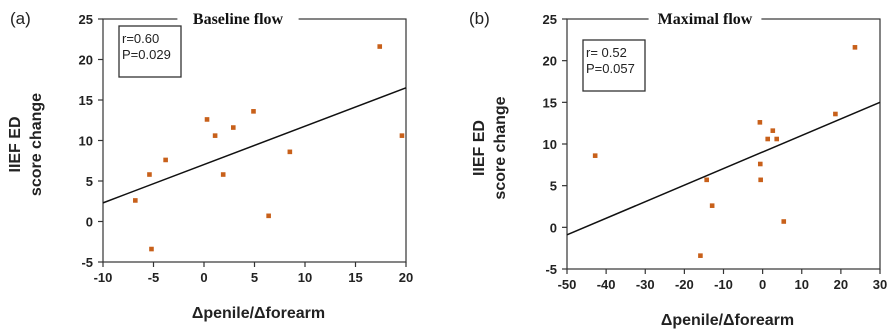 The height and width of the screenshot is (329, 896). I want to click on x-tick-label: 30, so click(880, 284).